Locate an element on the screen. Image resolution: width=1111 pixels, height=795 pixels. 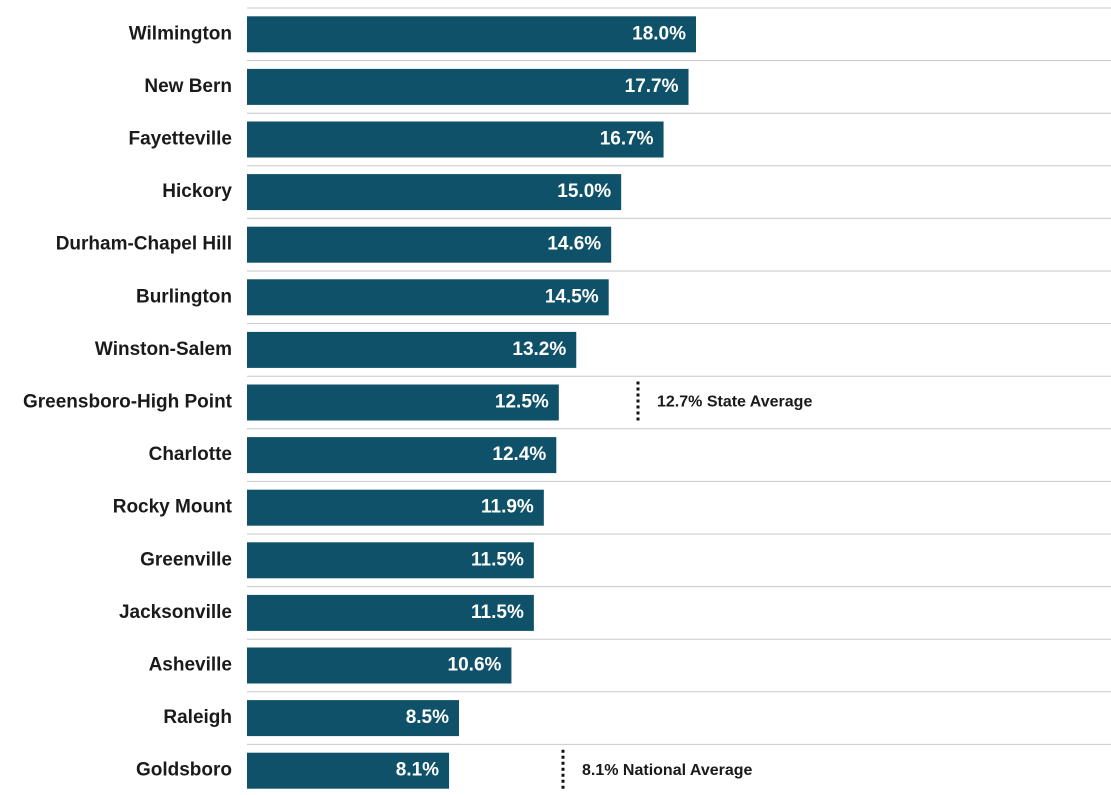
category-label: Asheville is located at coordinates (190, 665).